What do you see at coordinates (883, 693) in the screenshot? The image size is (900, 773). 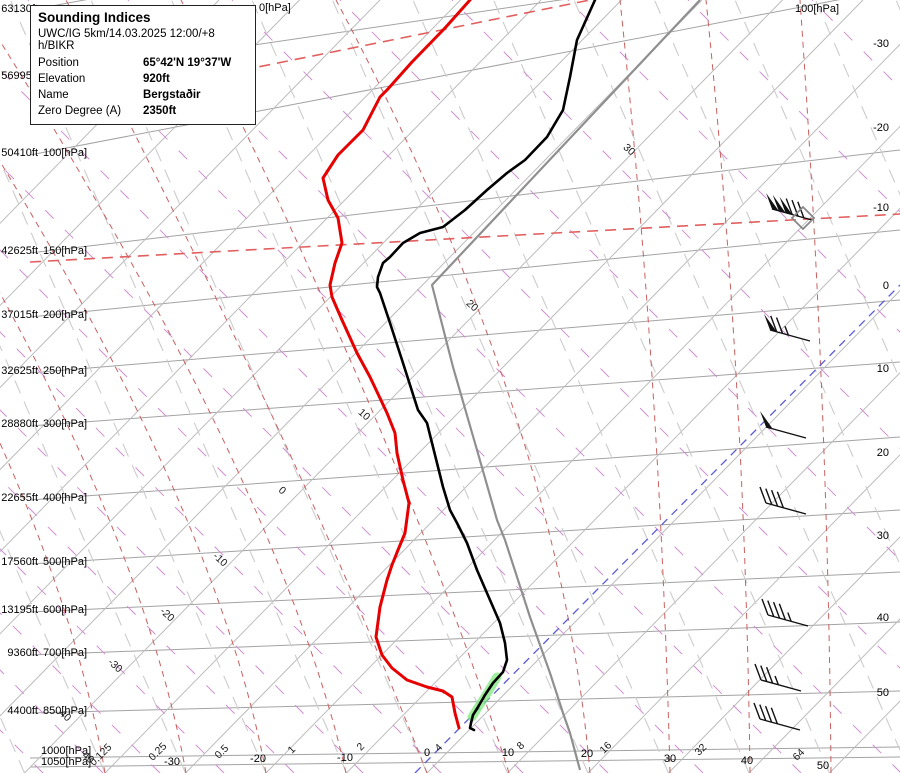 I see `right-temperature-label: 50` at bounding box center [883, 693].